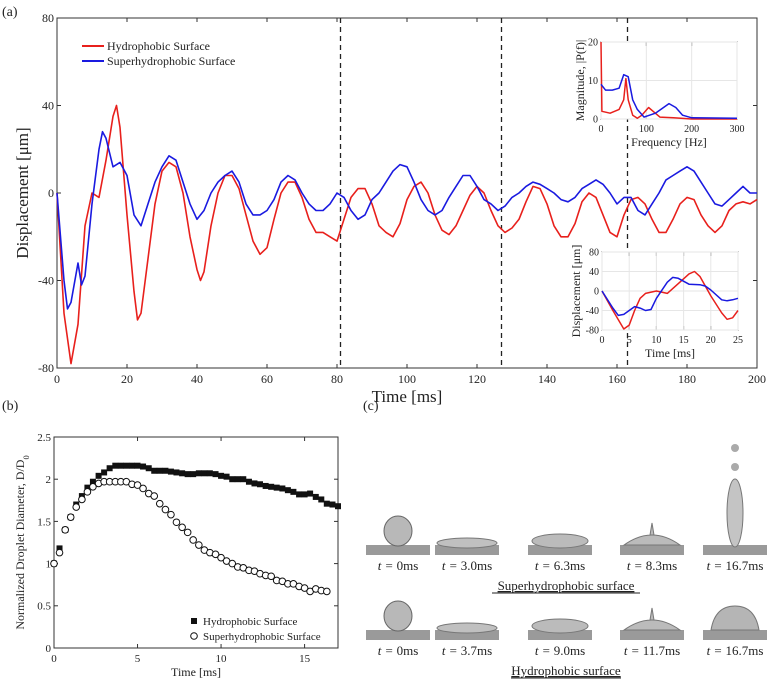 The image size is (768, 684). I want to click on y-tick-label: -40, so click(46, 281).